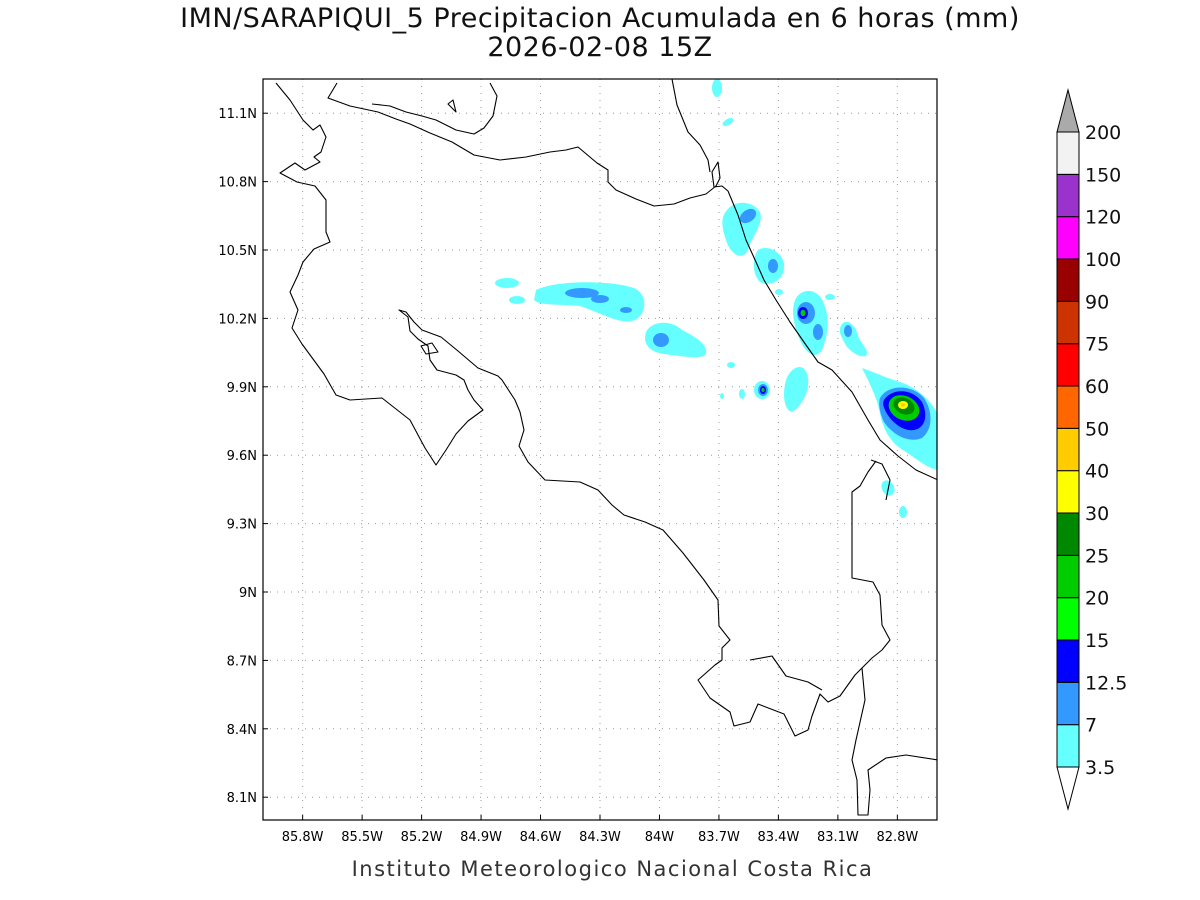  What do you see at coordinates (242, 388) in the screenshot?
I see `lat-tick-label: 9.9N` at bounding box center [242, 388].